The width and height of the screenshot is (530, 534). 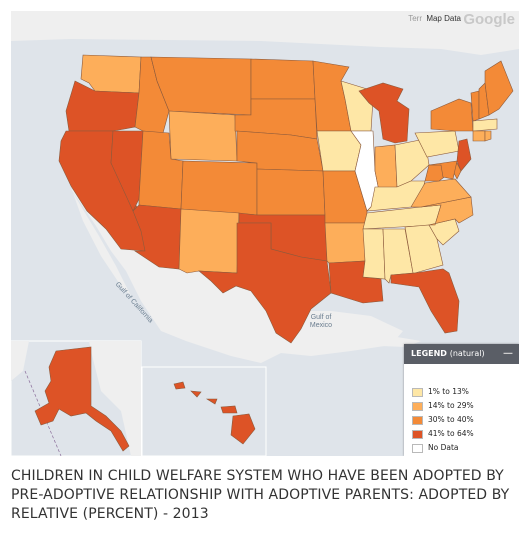 What do you see at coordinates (265, 33) in the screenshot?
I see `canada-land` at bounding box center [265, 33].